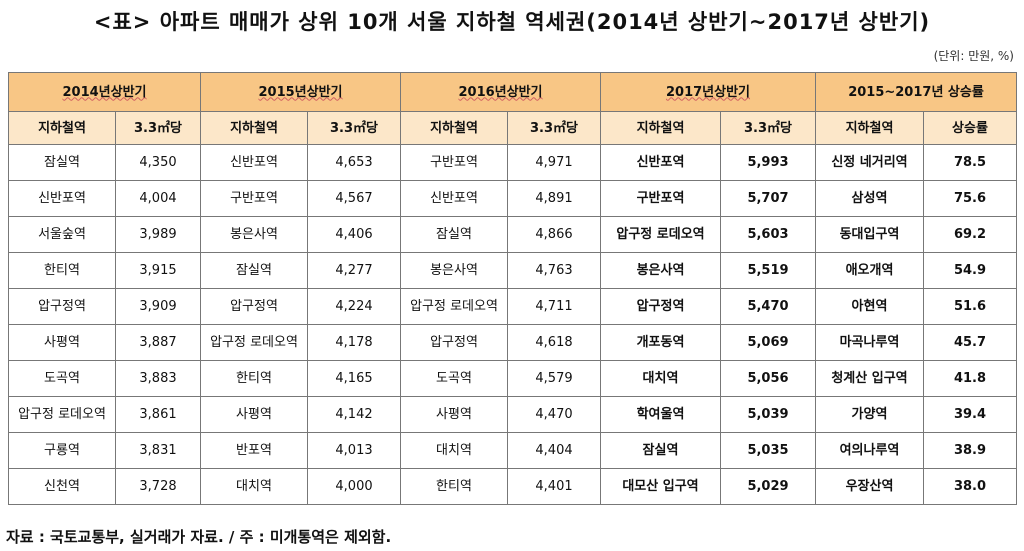 This screenshot has height=551, width=1024. What do you see at coordinates (768, 378) in the screenshot?
I see `price-2017: 5,056` at bounding box center [768, 378].